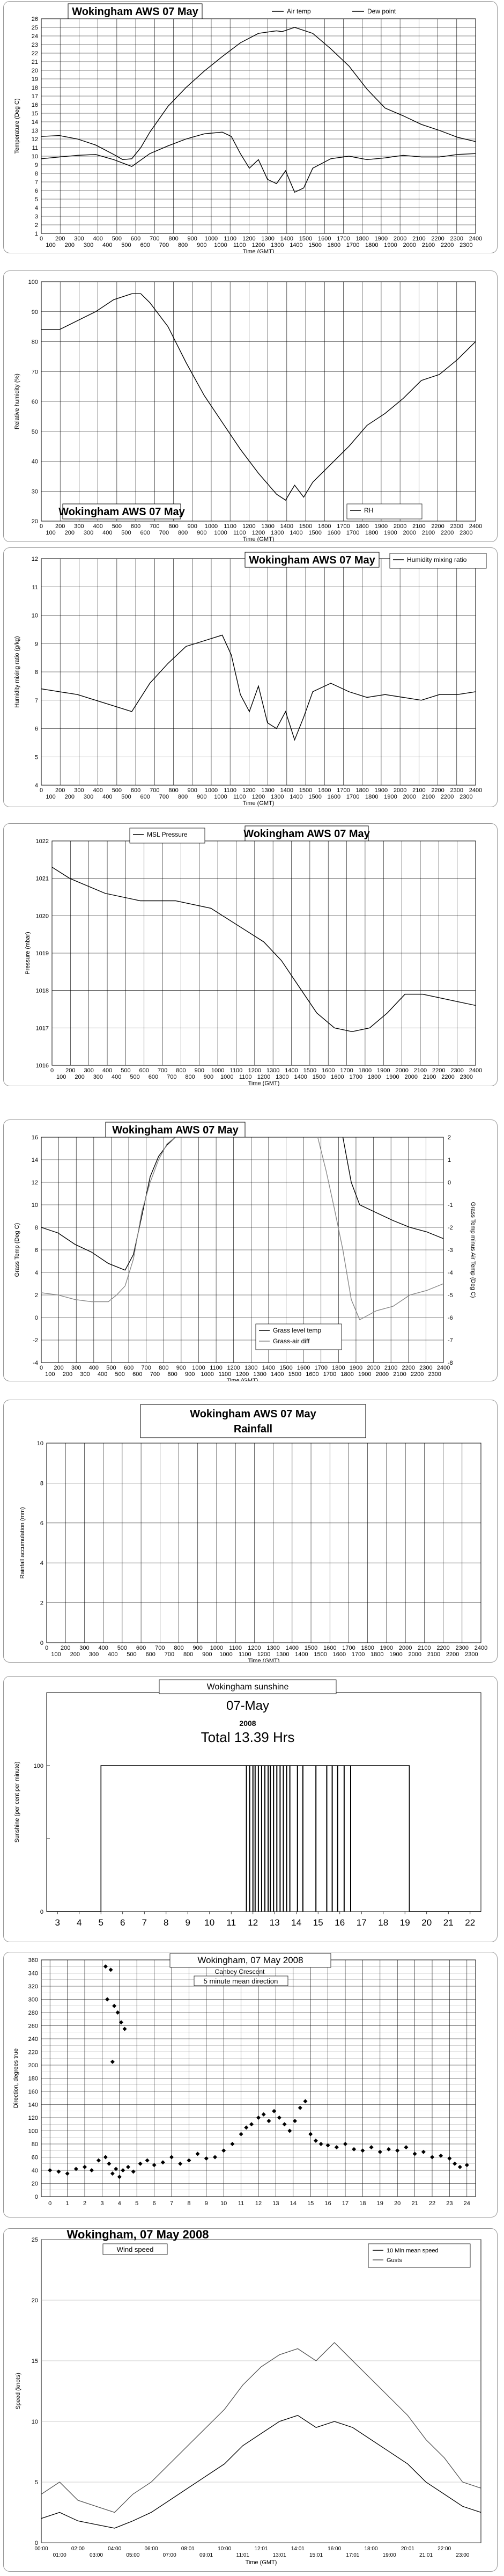 This screenshot has height=2576, width=504. I want to click on y2-tick-label: -4, so click(450, 1273).